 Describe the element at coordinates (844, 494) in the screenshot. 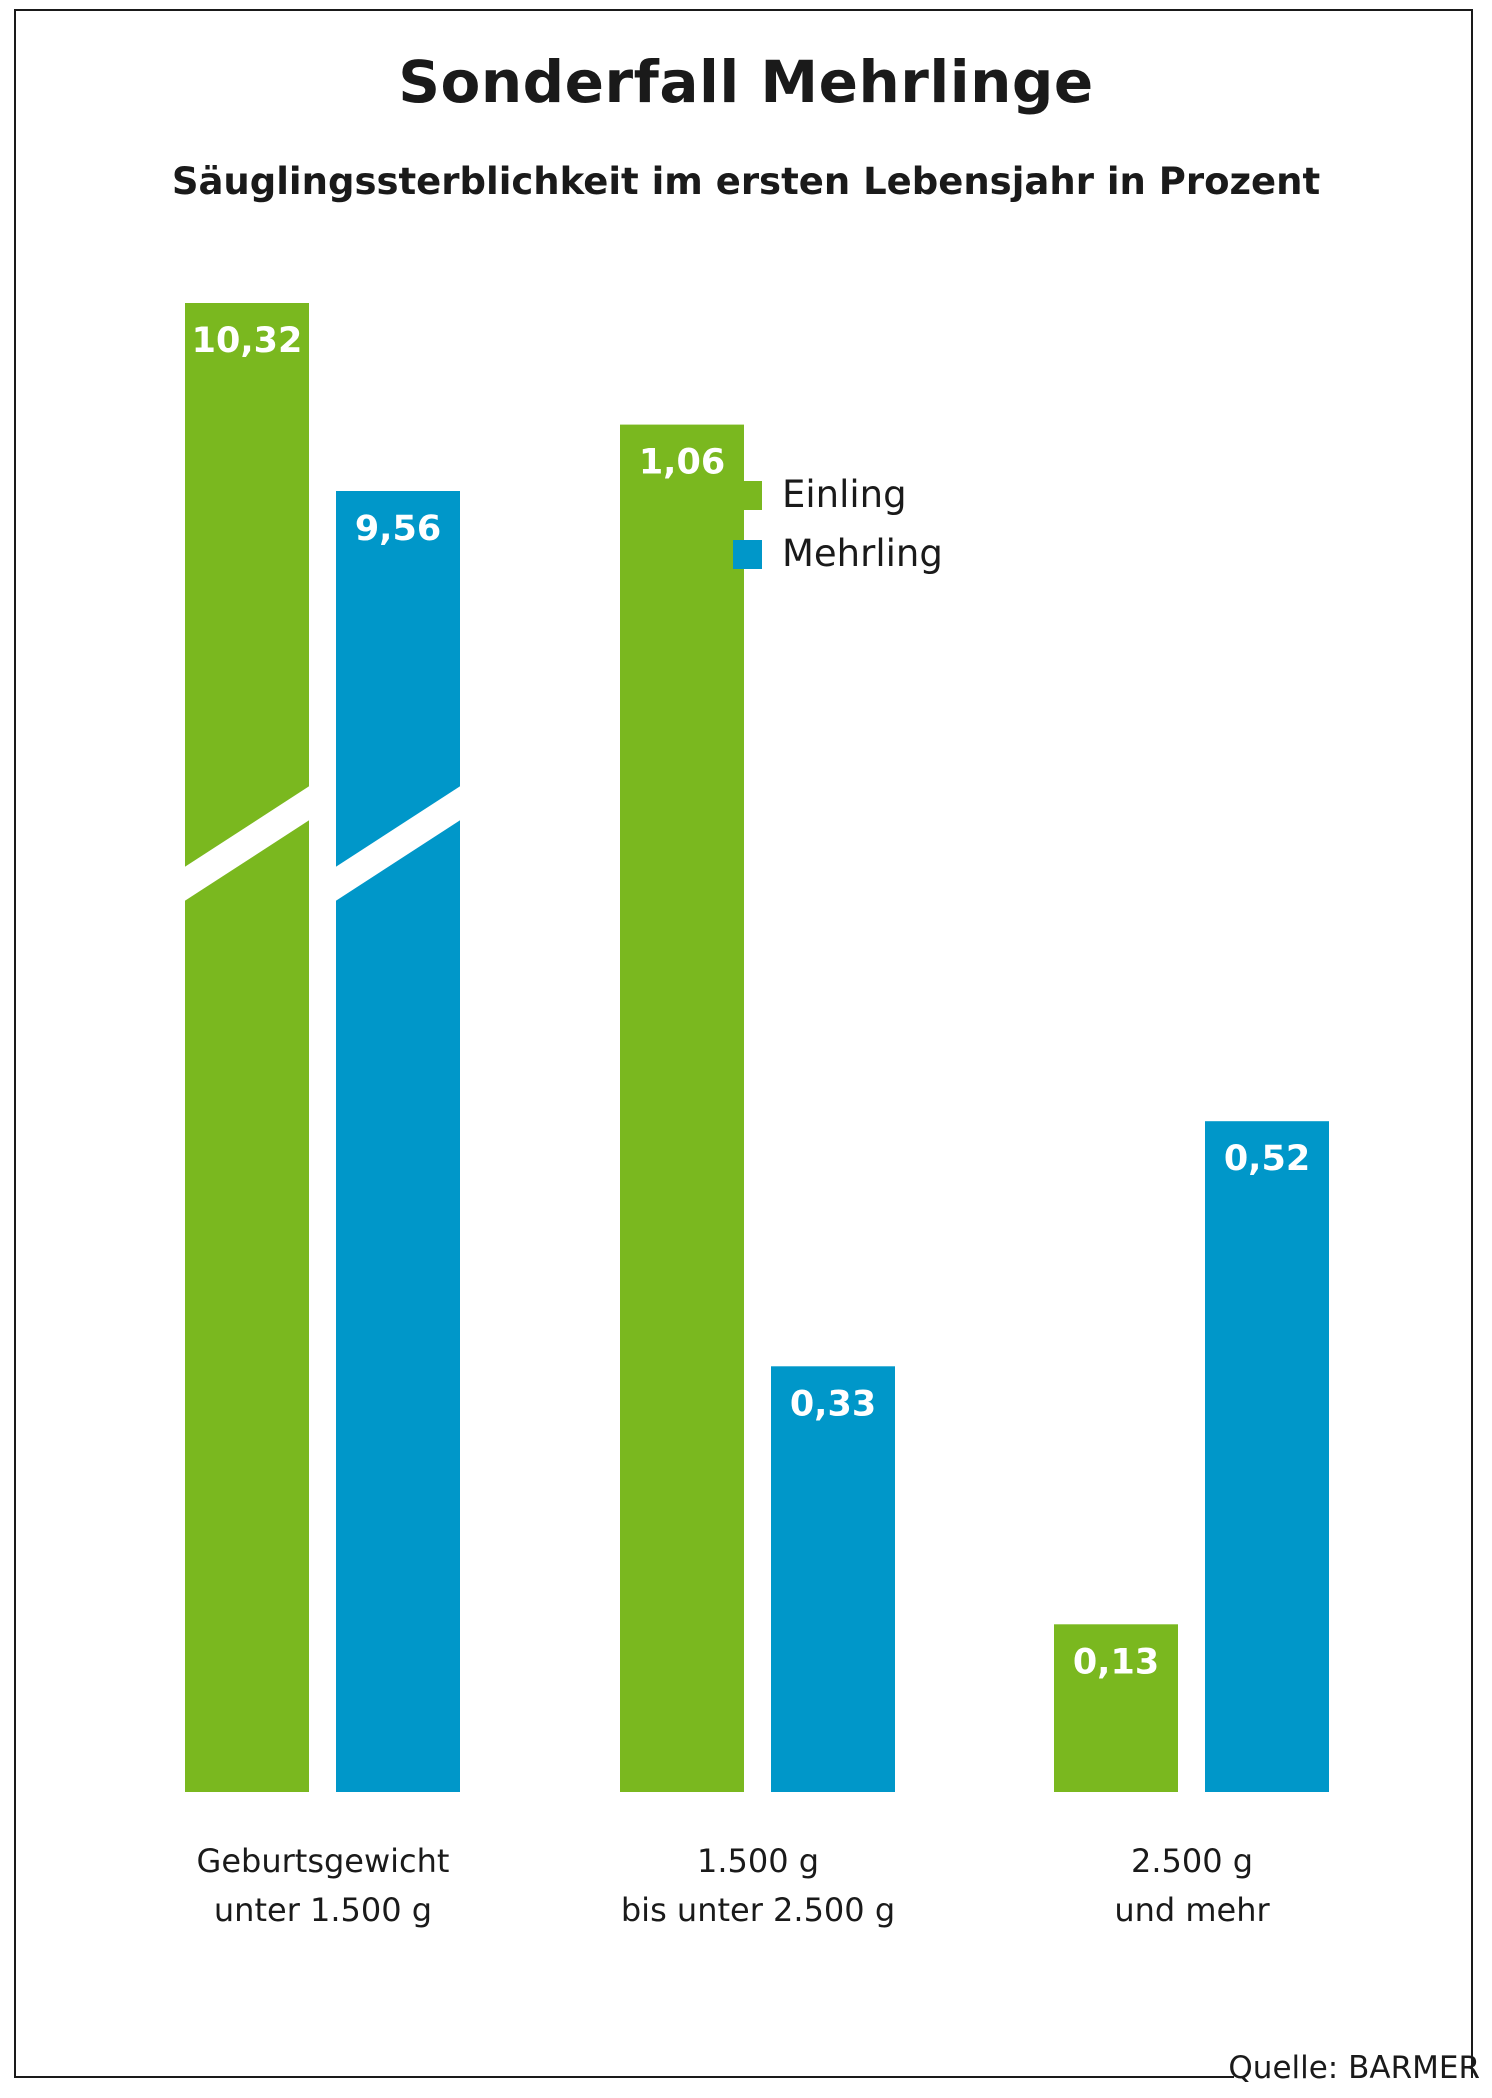

I see `legend-label-einling: Einling` at that location.